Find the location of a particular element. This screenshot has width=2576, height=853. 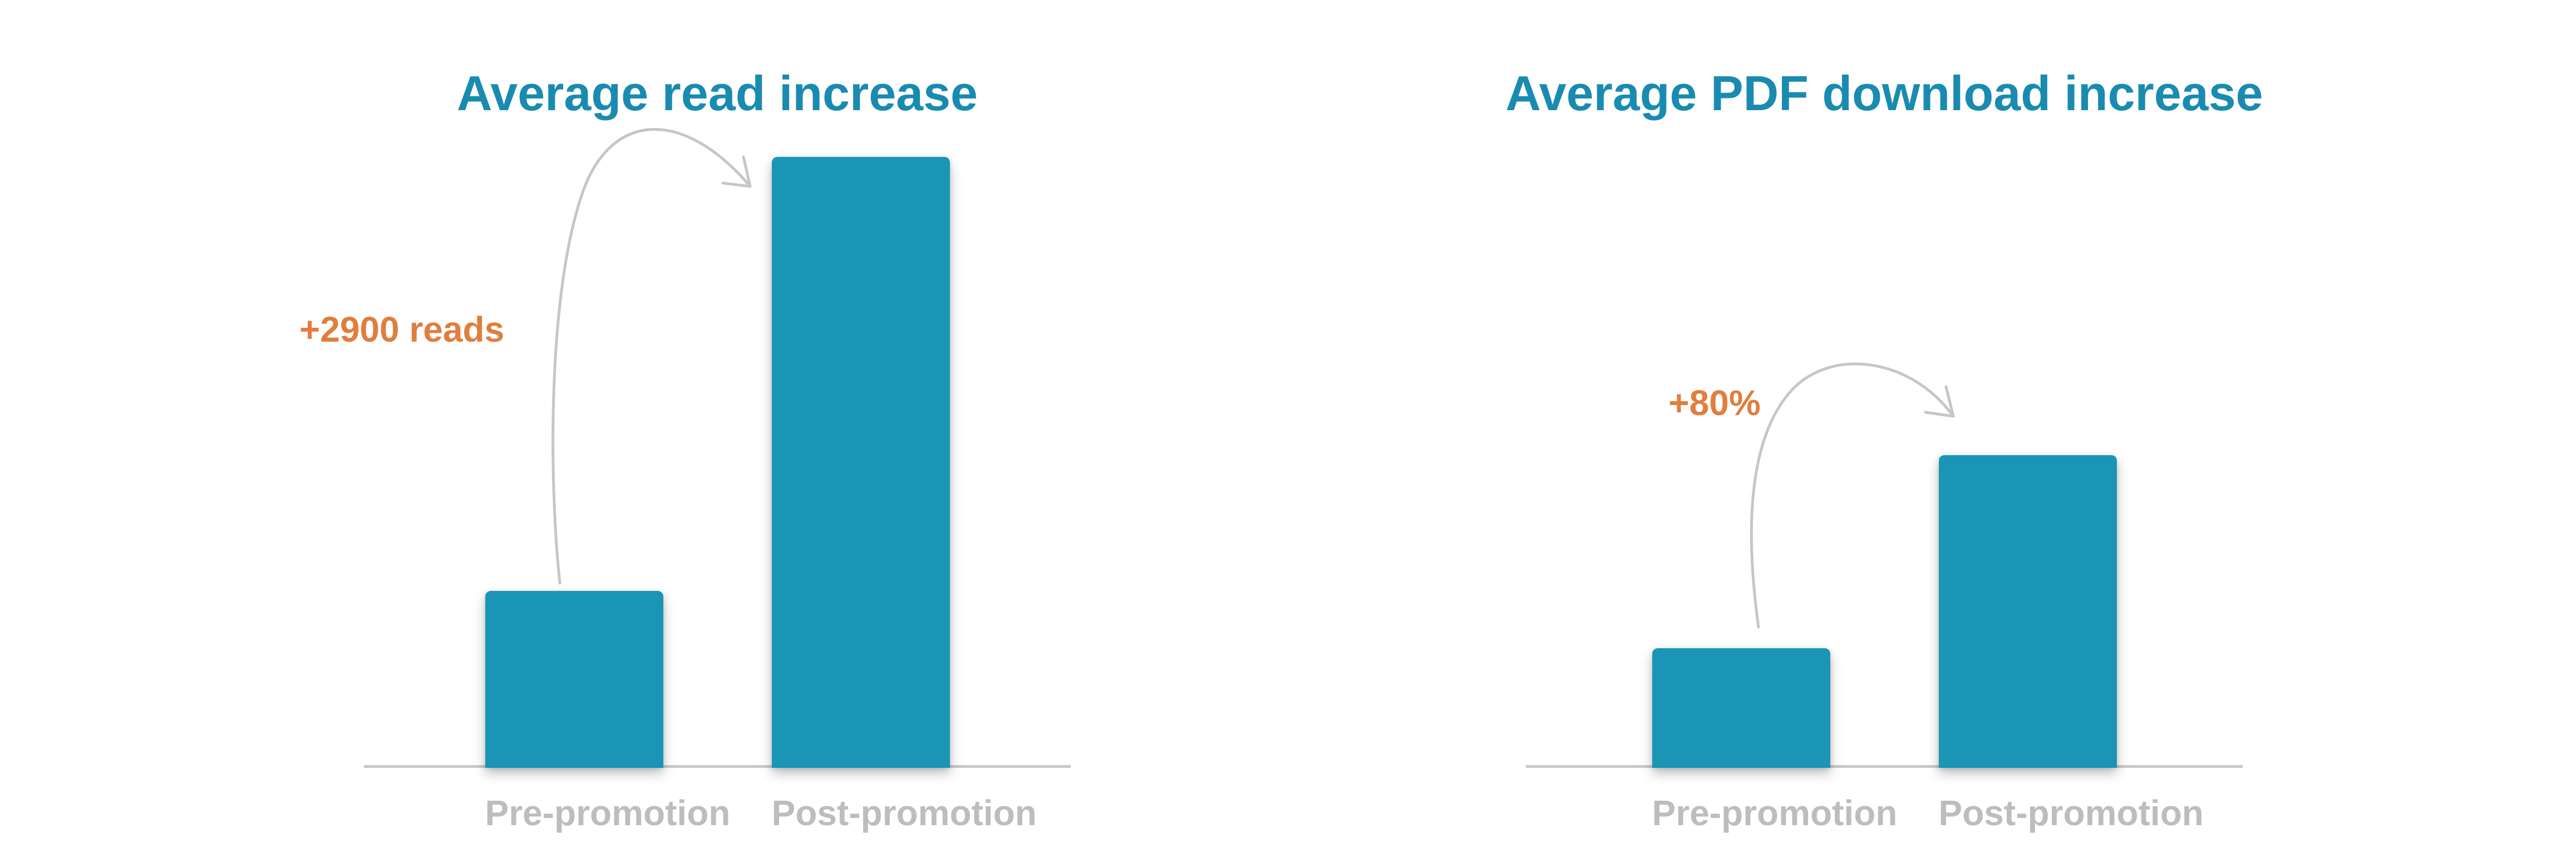

increase-annotation: +2900 reads is located at coordinates (402, 329).